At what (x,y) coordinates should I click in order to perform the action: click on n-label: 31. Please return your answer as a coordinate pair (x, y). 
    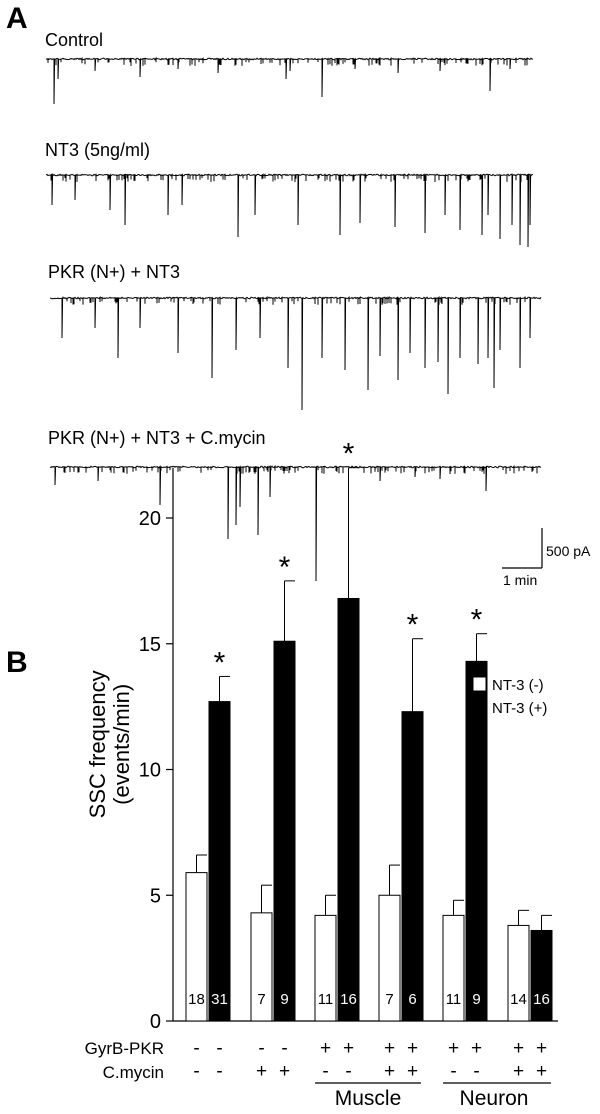
    Looking at the image, I should click on (219, 999).